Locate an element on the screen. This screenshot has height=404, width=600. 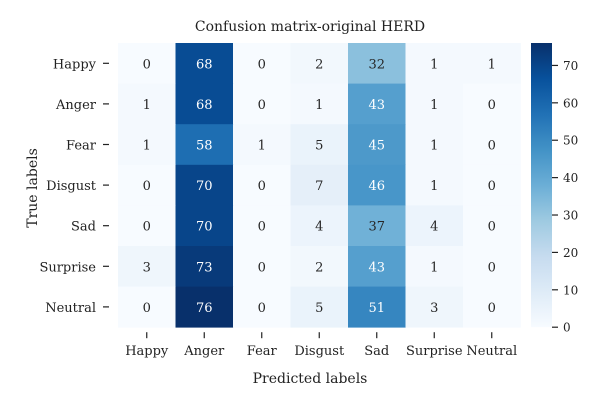
cell-value-label: 32 is located at coordinates (376, 64).